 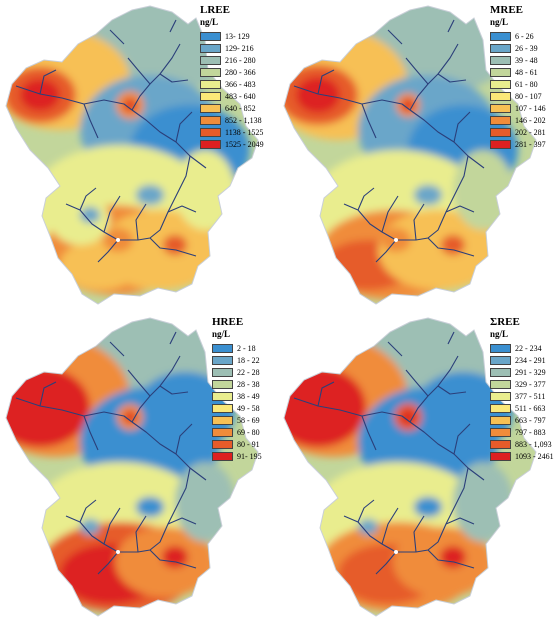 What do you see at coordinates (248, 372) in the screenshot?
I see `legend-range-label: 22 - 28` at bounding box center [248, 372].